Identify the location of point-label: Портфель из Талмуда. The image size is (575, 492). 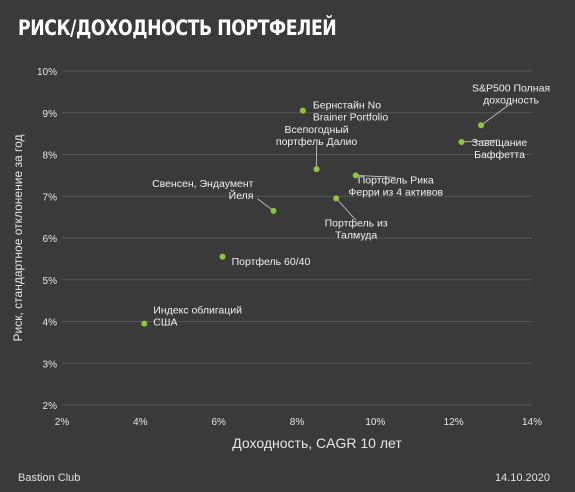
(356, 229).